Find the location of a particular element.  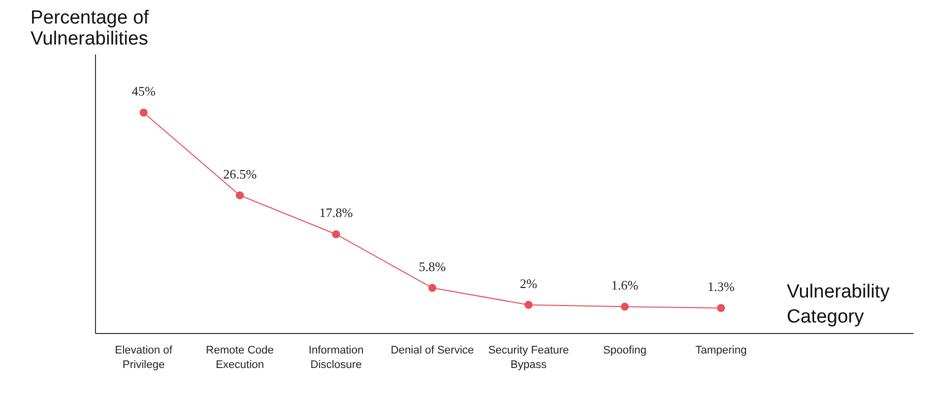

x-tick-label: Information Disclosure is located at coordinates (336, 357).